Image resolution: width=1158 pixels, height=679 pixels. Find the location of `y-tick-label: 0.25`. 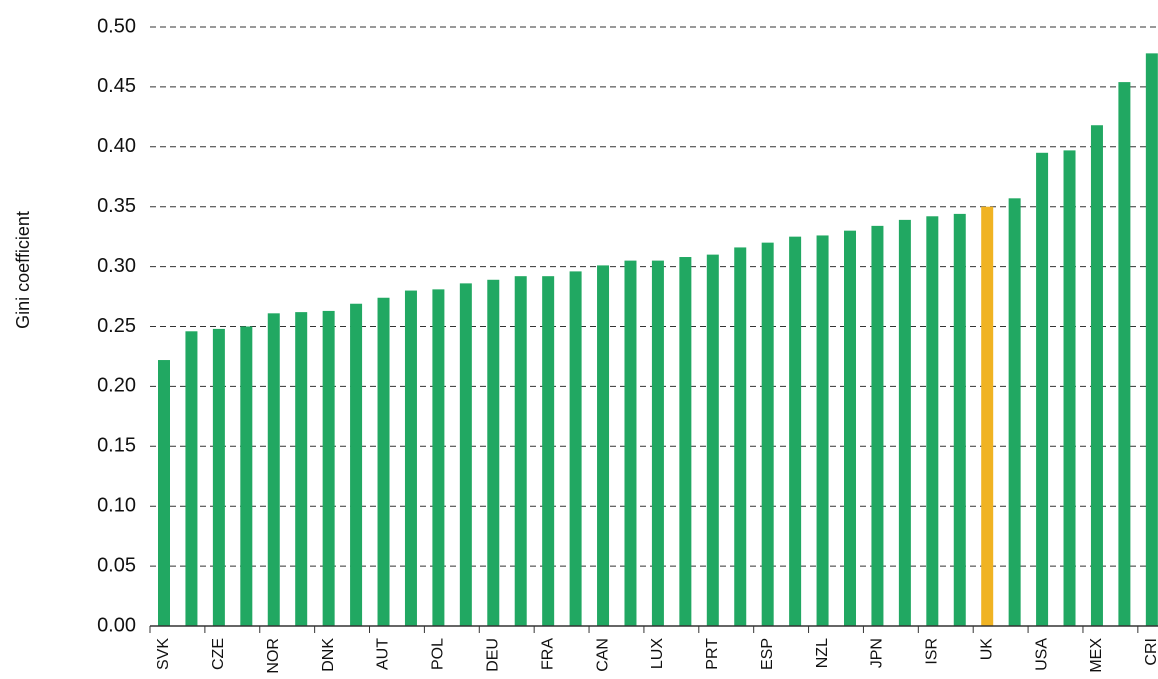

y-tick-label: 0.25 is located at coordinates (116, 326).